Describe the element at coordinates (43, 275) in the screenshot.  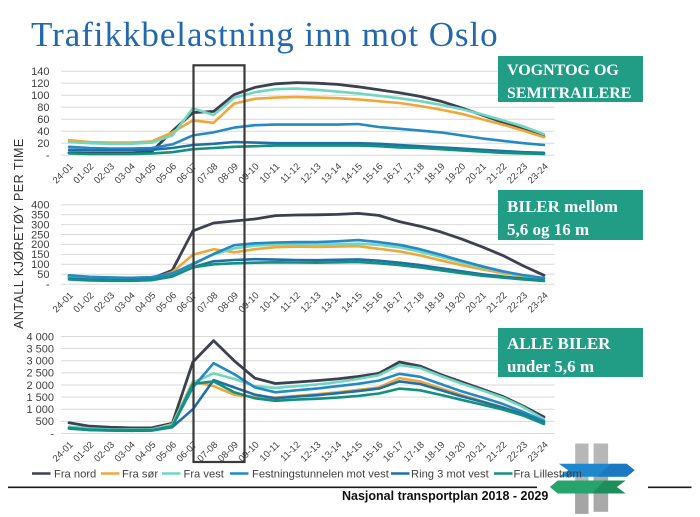
I see `svg-text: 50` at that location.